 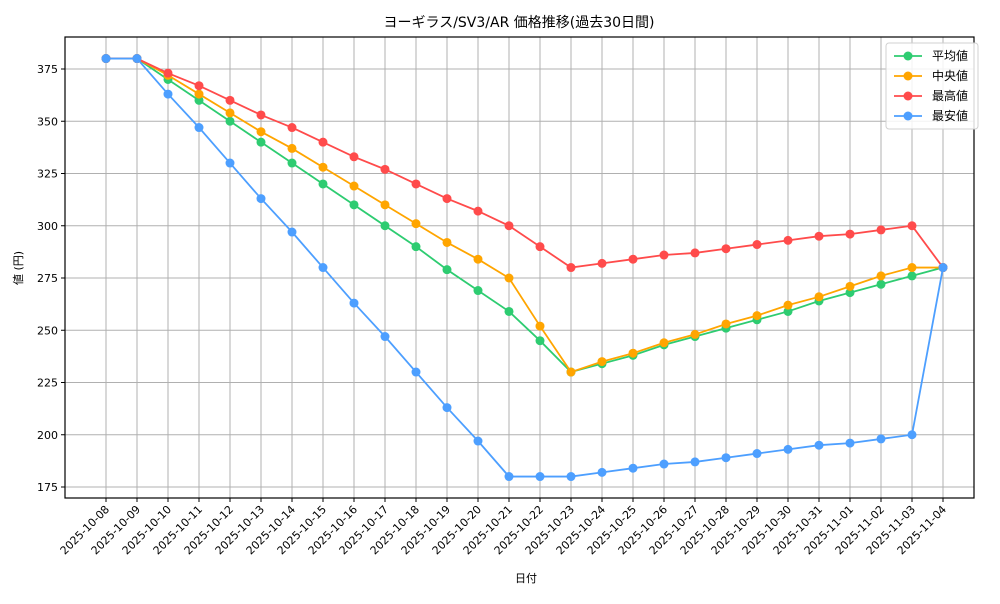 I want to click on y-axis: 175 200 225 250 275 300 325 350 375, so click(x=51, y=278).